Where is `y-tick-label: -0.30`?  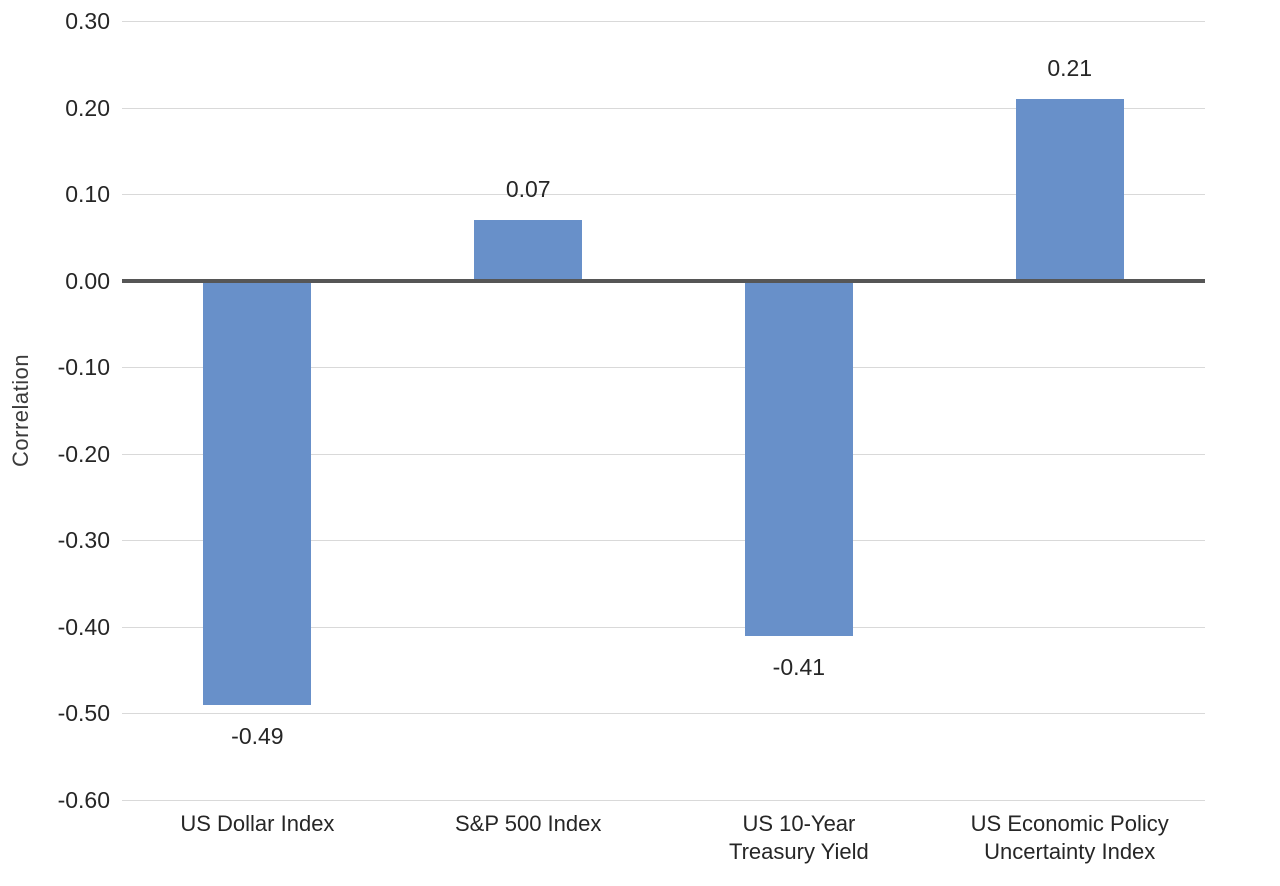 y-tick-label: -0.30 is located at coordinates (83, 540).